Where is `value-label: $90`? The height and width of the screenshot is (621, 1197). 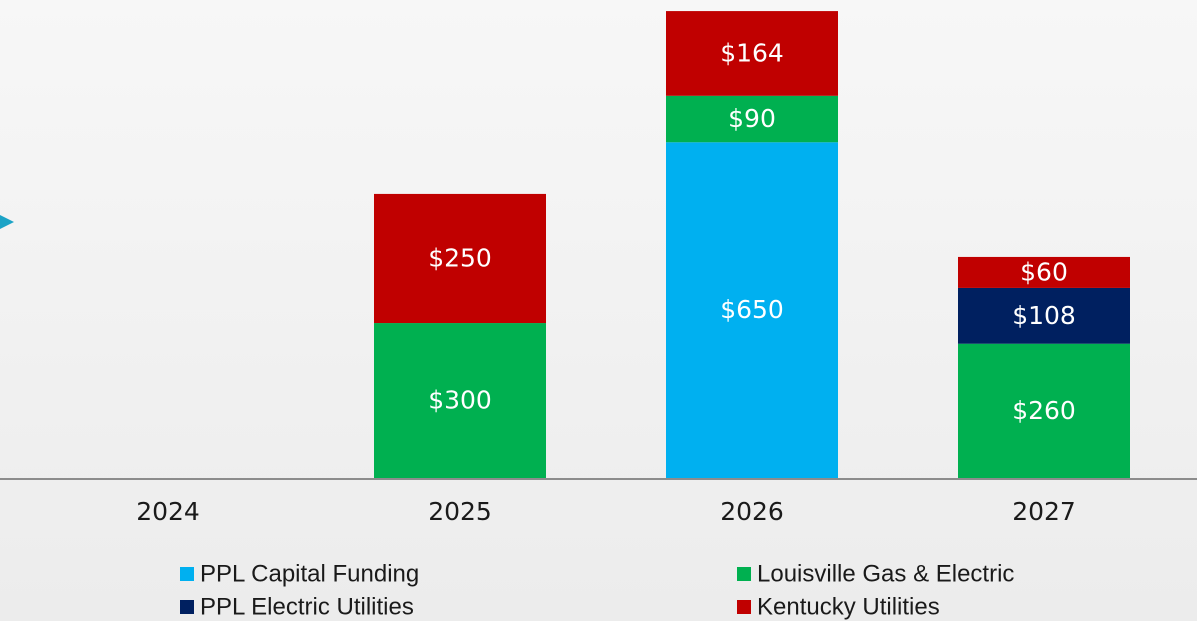
value-label: $90 is located at coordinates (752, 118).